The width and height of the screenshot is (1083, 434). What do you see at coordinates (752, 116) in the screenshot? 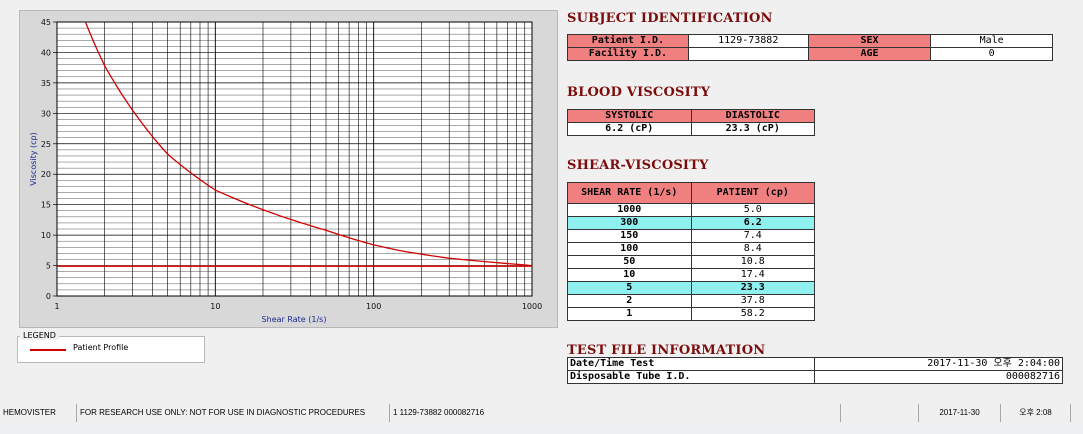
I see `diastolic-label: DIASTOLIC` at bounding box center [752, 116].